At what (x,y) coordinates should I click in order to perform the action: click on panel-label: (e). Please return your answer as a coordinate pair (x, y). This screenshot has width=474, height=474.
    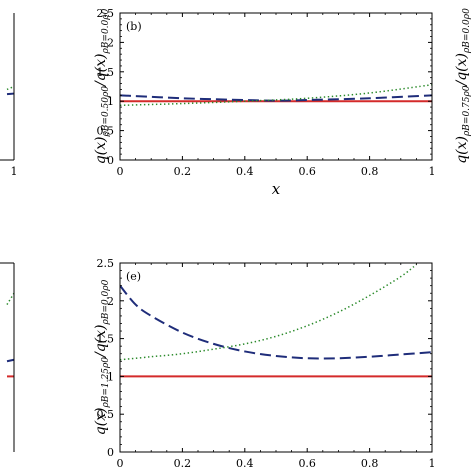
    Looking at the image, I should click on (133, 276).